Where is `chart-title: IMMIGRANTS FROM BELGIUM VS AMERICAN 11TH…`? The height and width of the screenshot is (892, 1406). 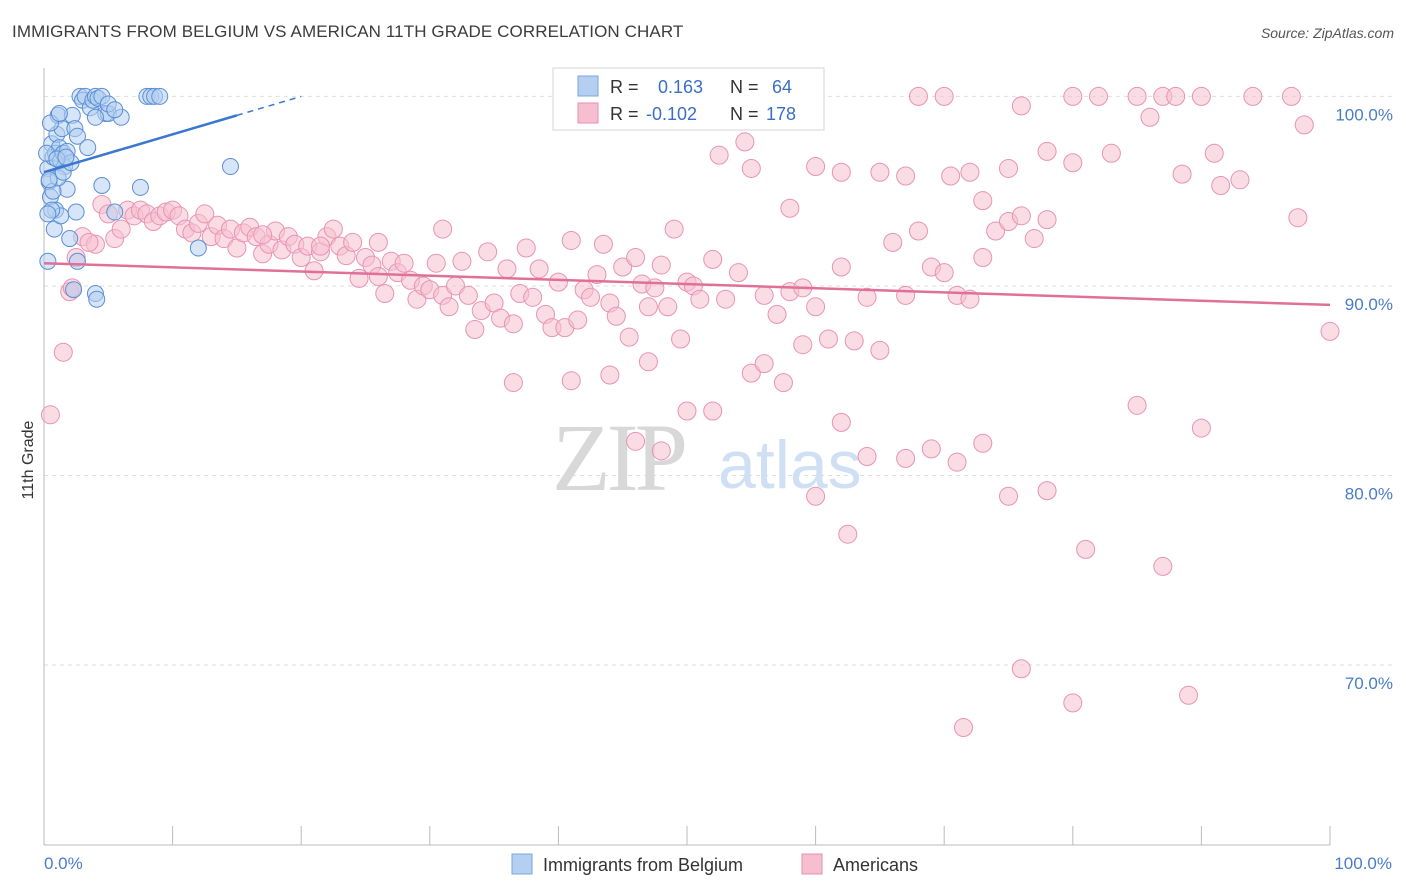 chart-title: IMMIGRANTS FROM BELGIUM VS AMERICAN 11TH… is located at coordinates (348, 31).